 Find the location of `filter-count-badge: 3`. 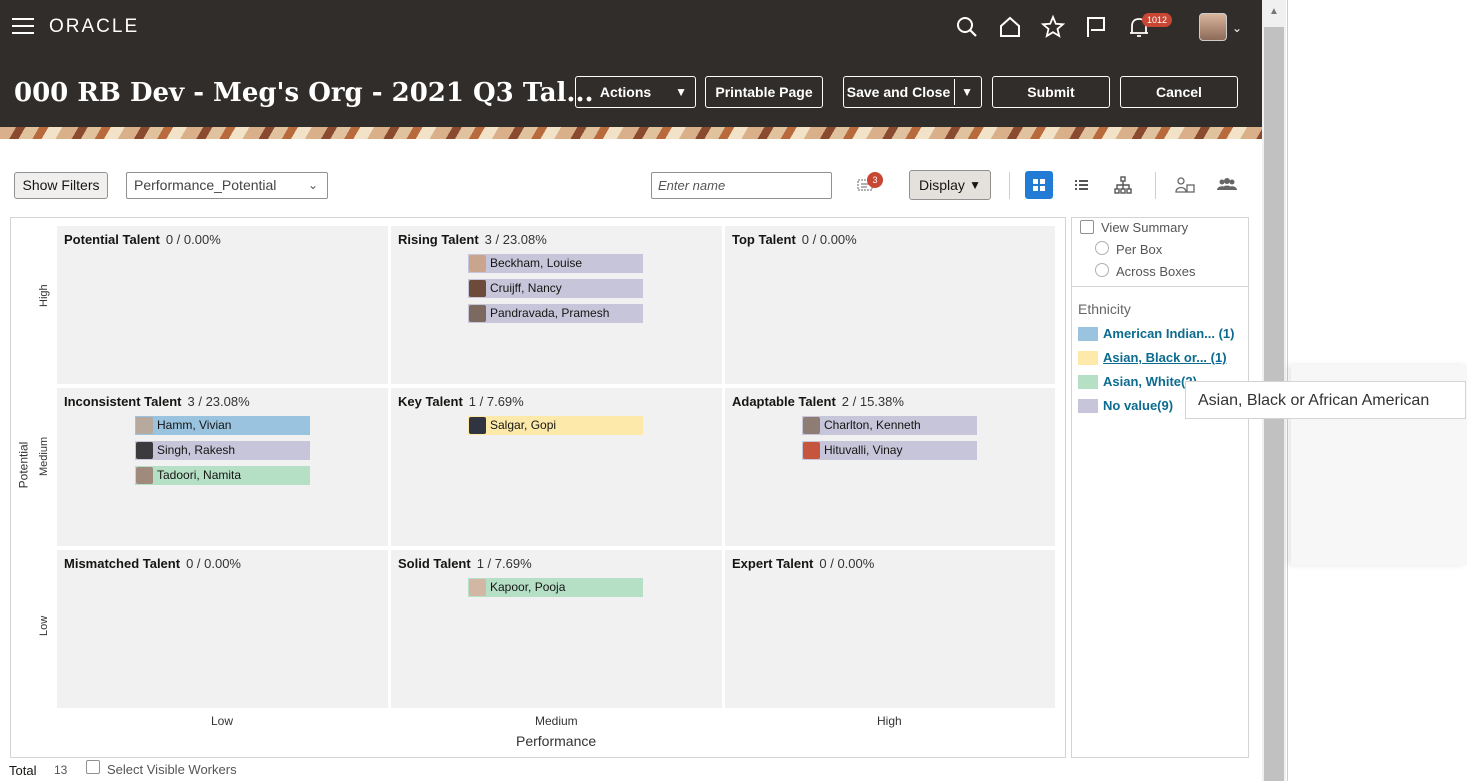

filter-count-badge: 3 is located at coordinates (875, 180).